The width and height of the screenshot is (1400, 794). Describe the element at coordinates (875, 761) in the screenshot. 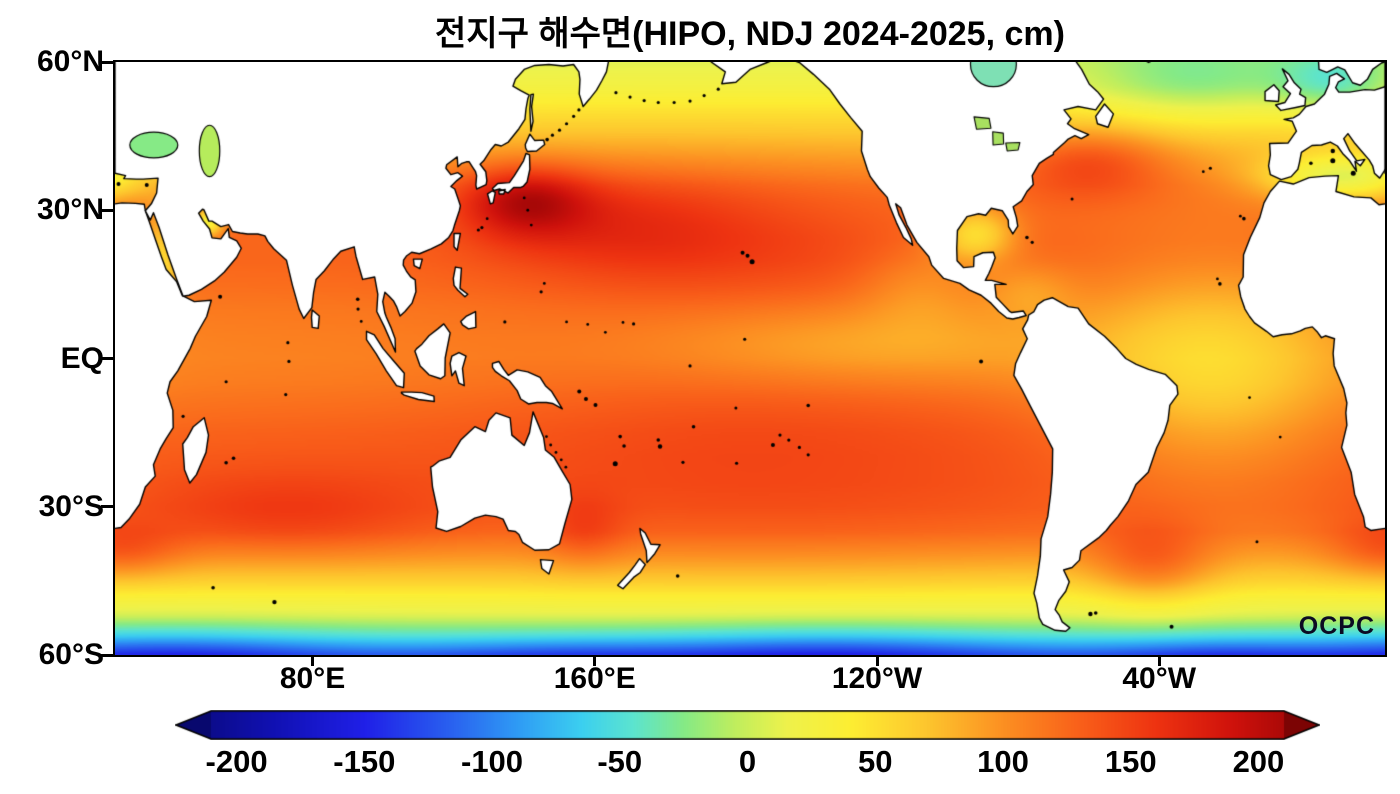

I see `colorbar-tick-label: 50` at that location.